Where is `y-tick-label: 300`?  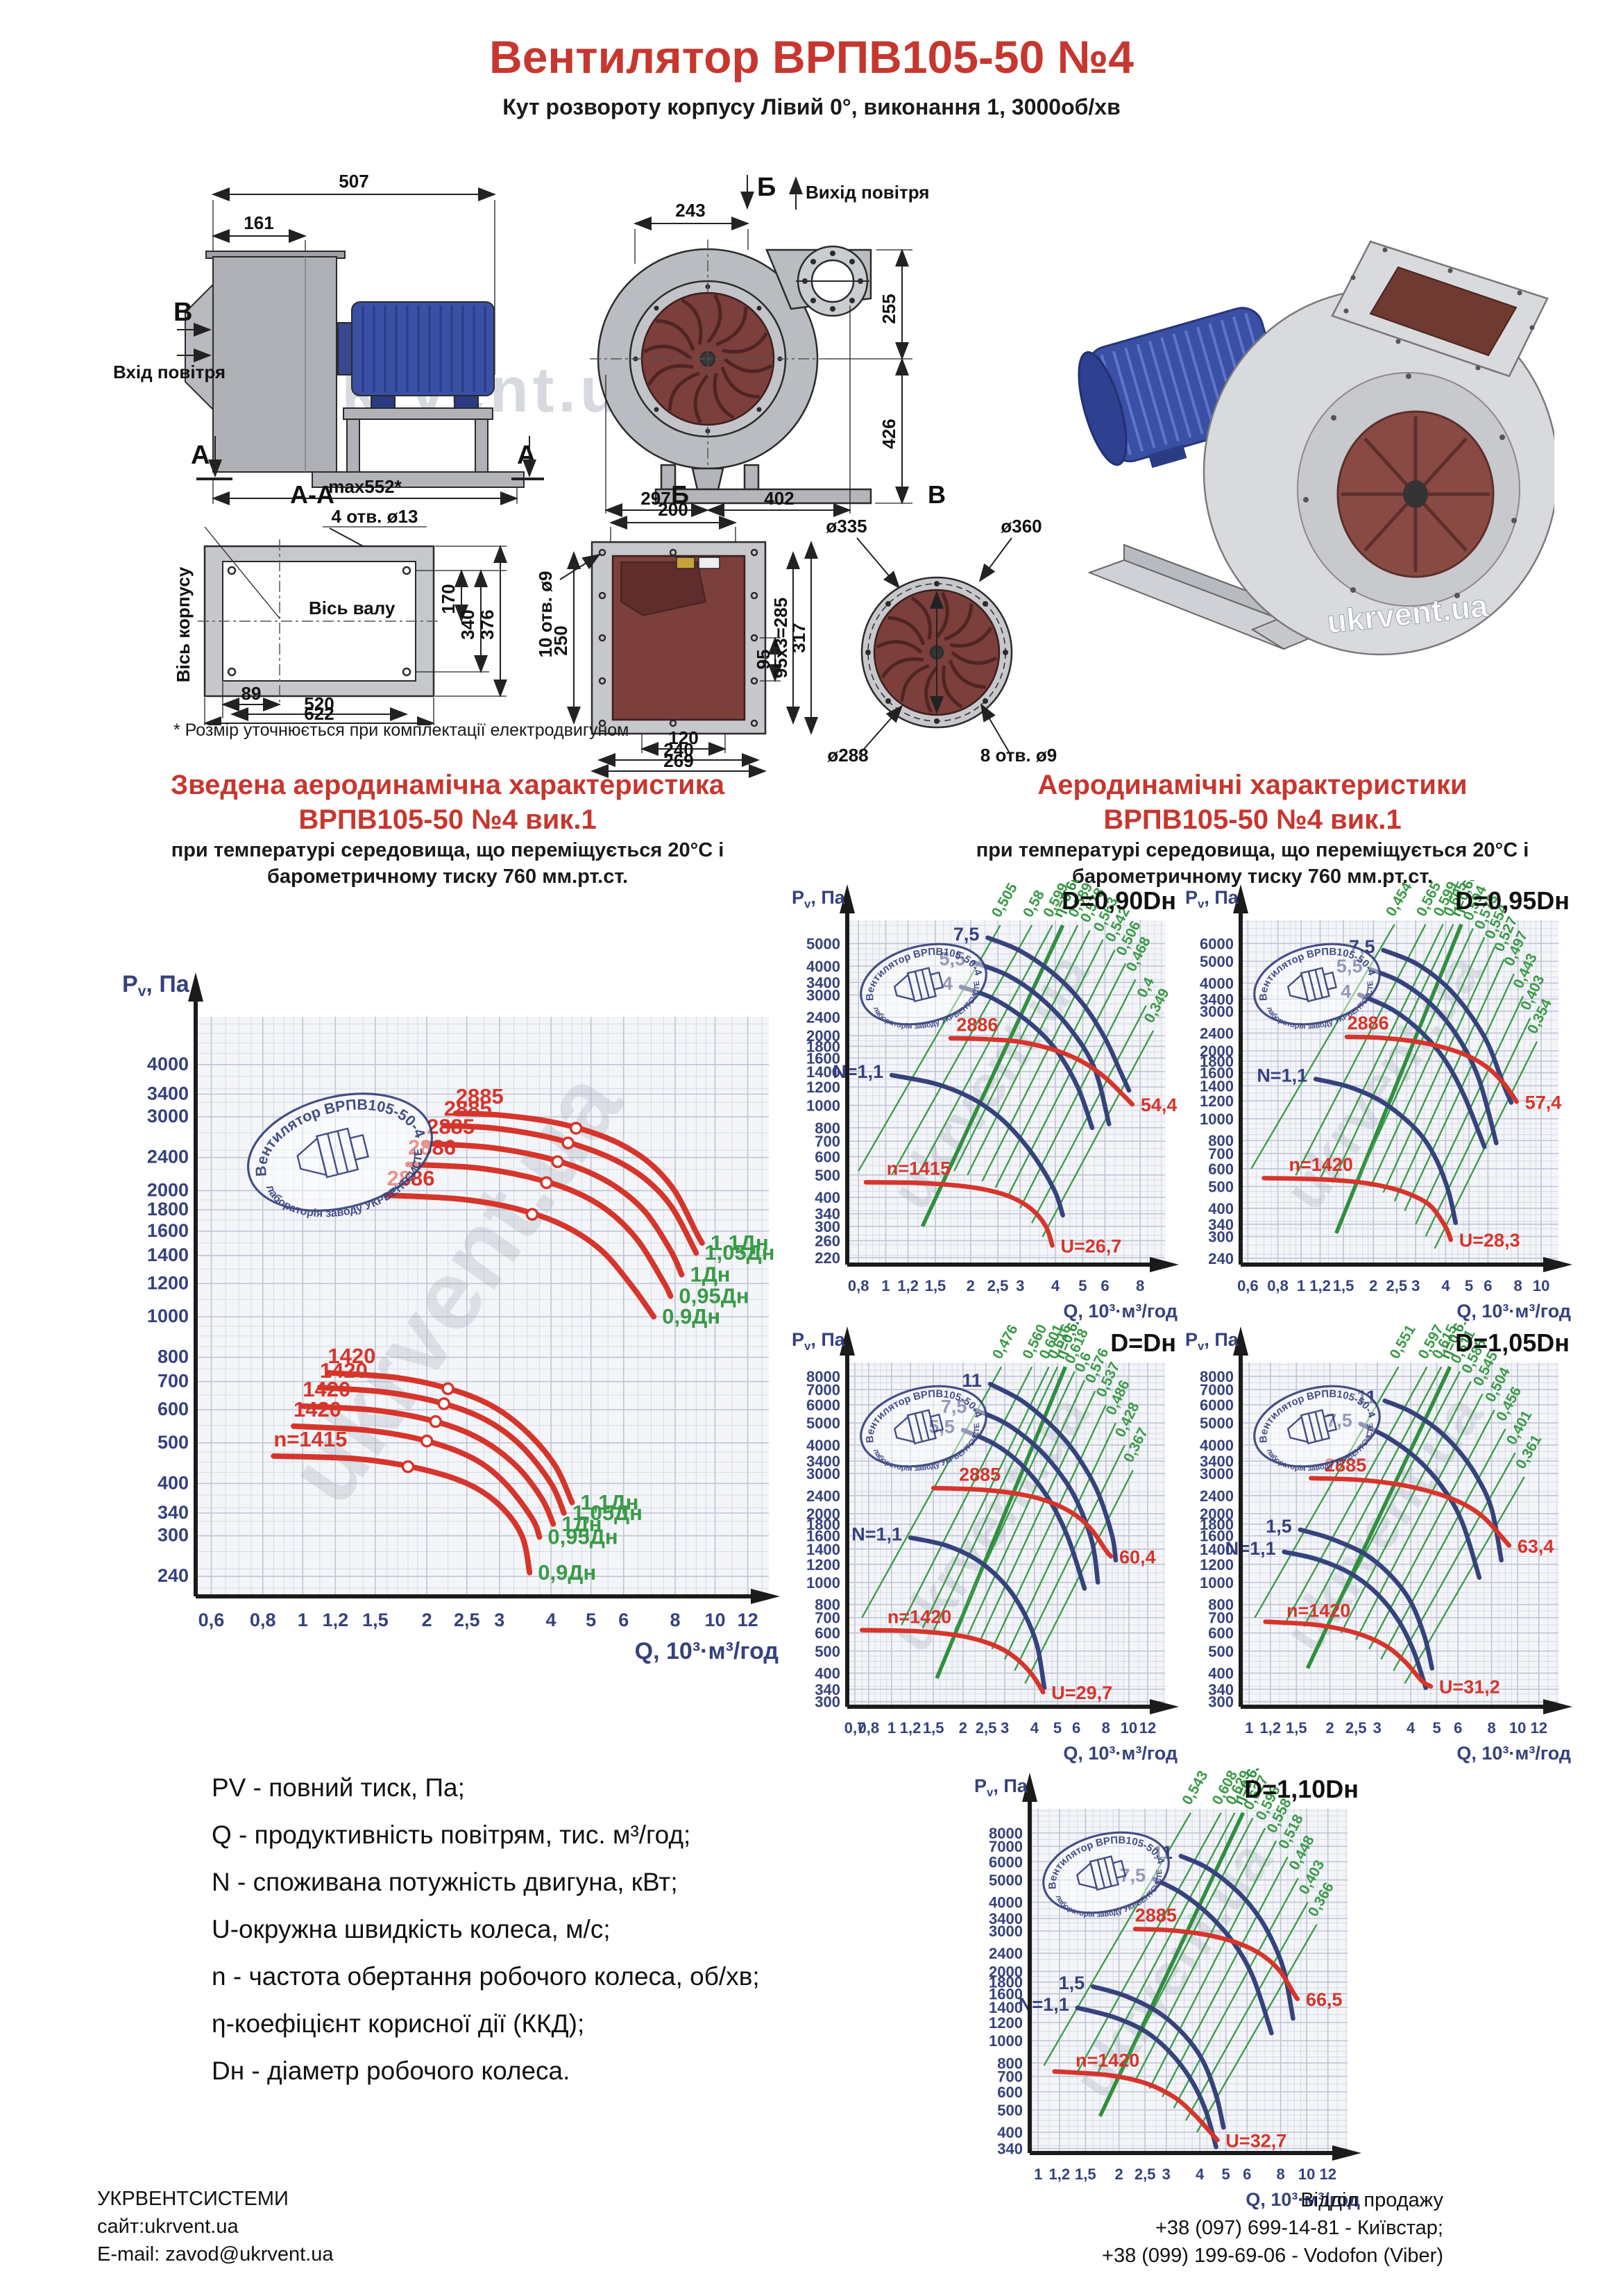
y-tick-label: 300 is located at coordinates (1221, 1703).